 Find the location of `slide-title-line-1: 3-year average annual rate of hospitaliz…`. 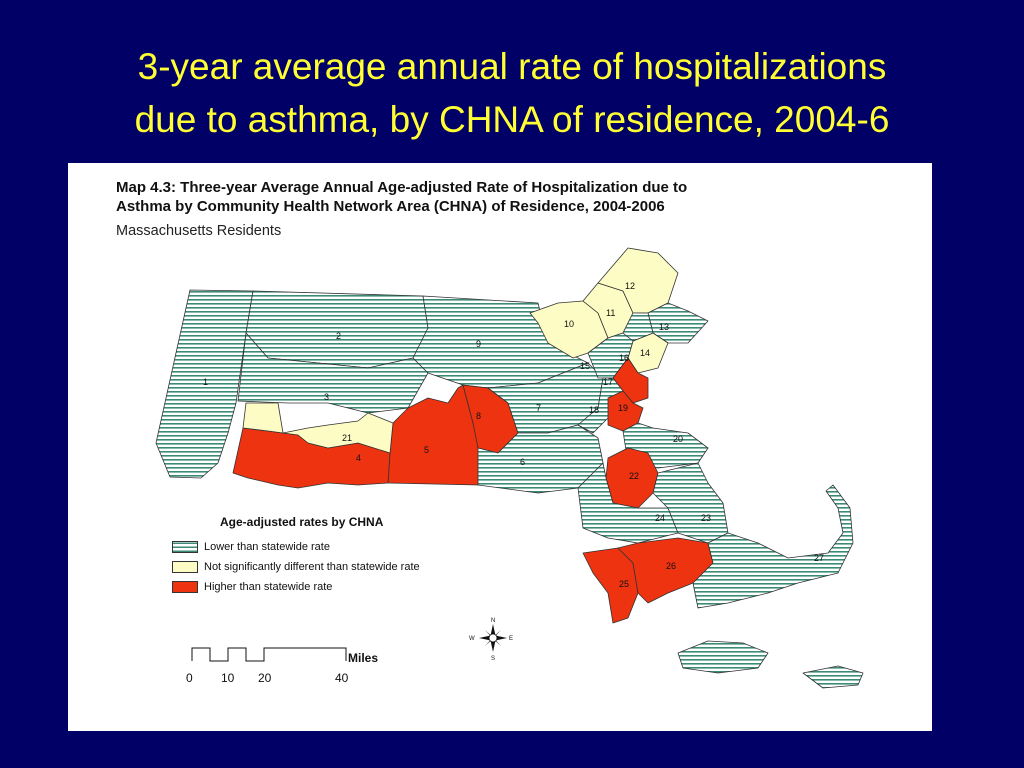

slide-title-line-1: 3-year average annual rate of hospitaliz… is located at coordinates (512, 66).